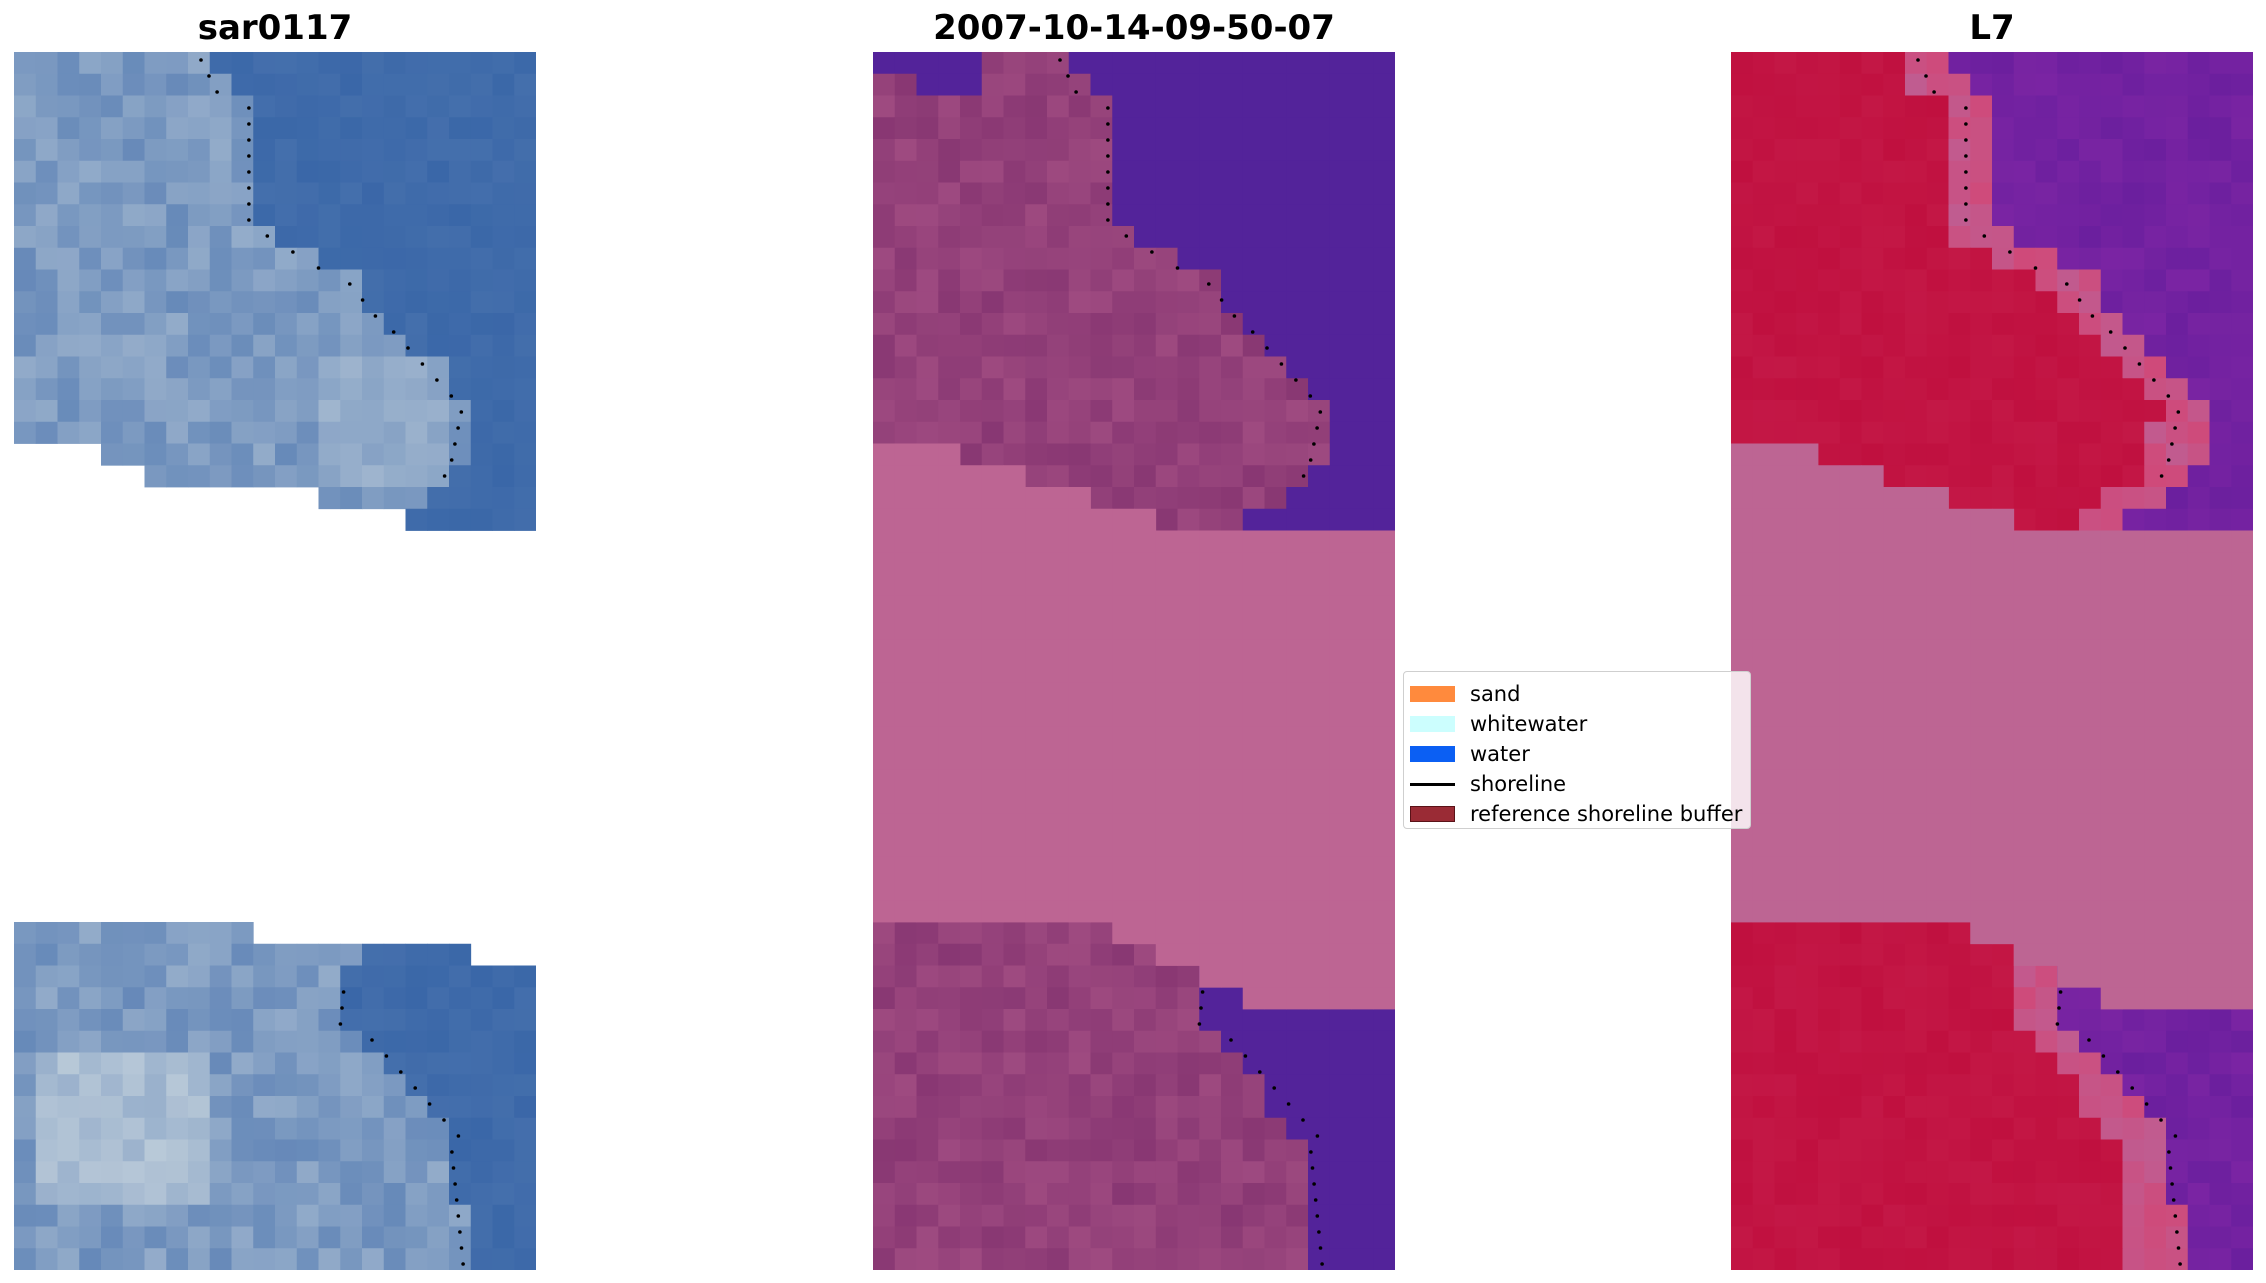  Describe the element at coordinates (1606, 814) in the screenshot. I see `legend-label: reference shoreline buffer` at that location.